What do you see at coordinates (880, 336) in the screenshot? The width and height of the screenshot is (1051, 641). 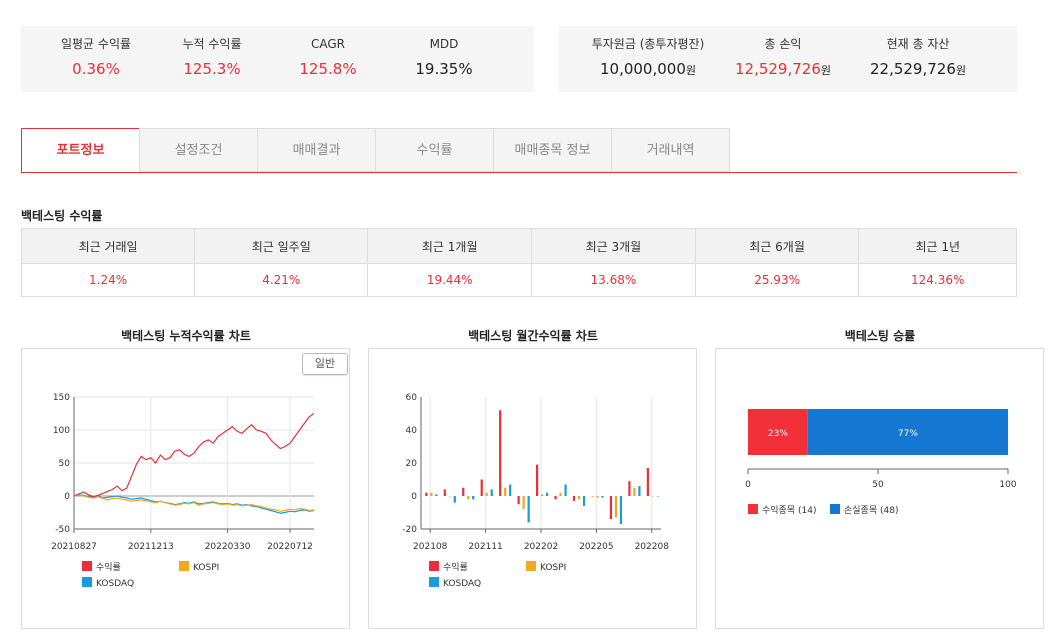 I see `winrate-chart-title: 백테스팅 승률` at bounding box center [880, 336].